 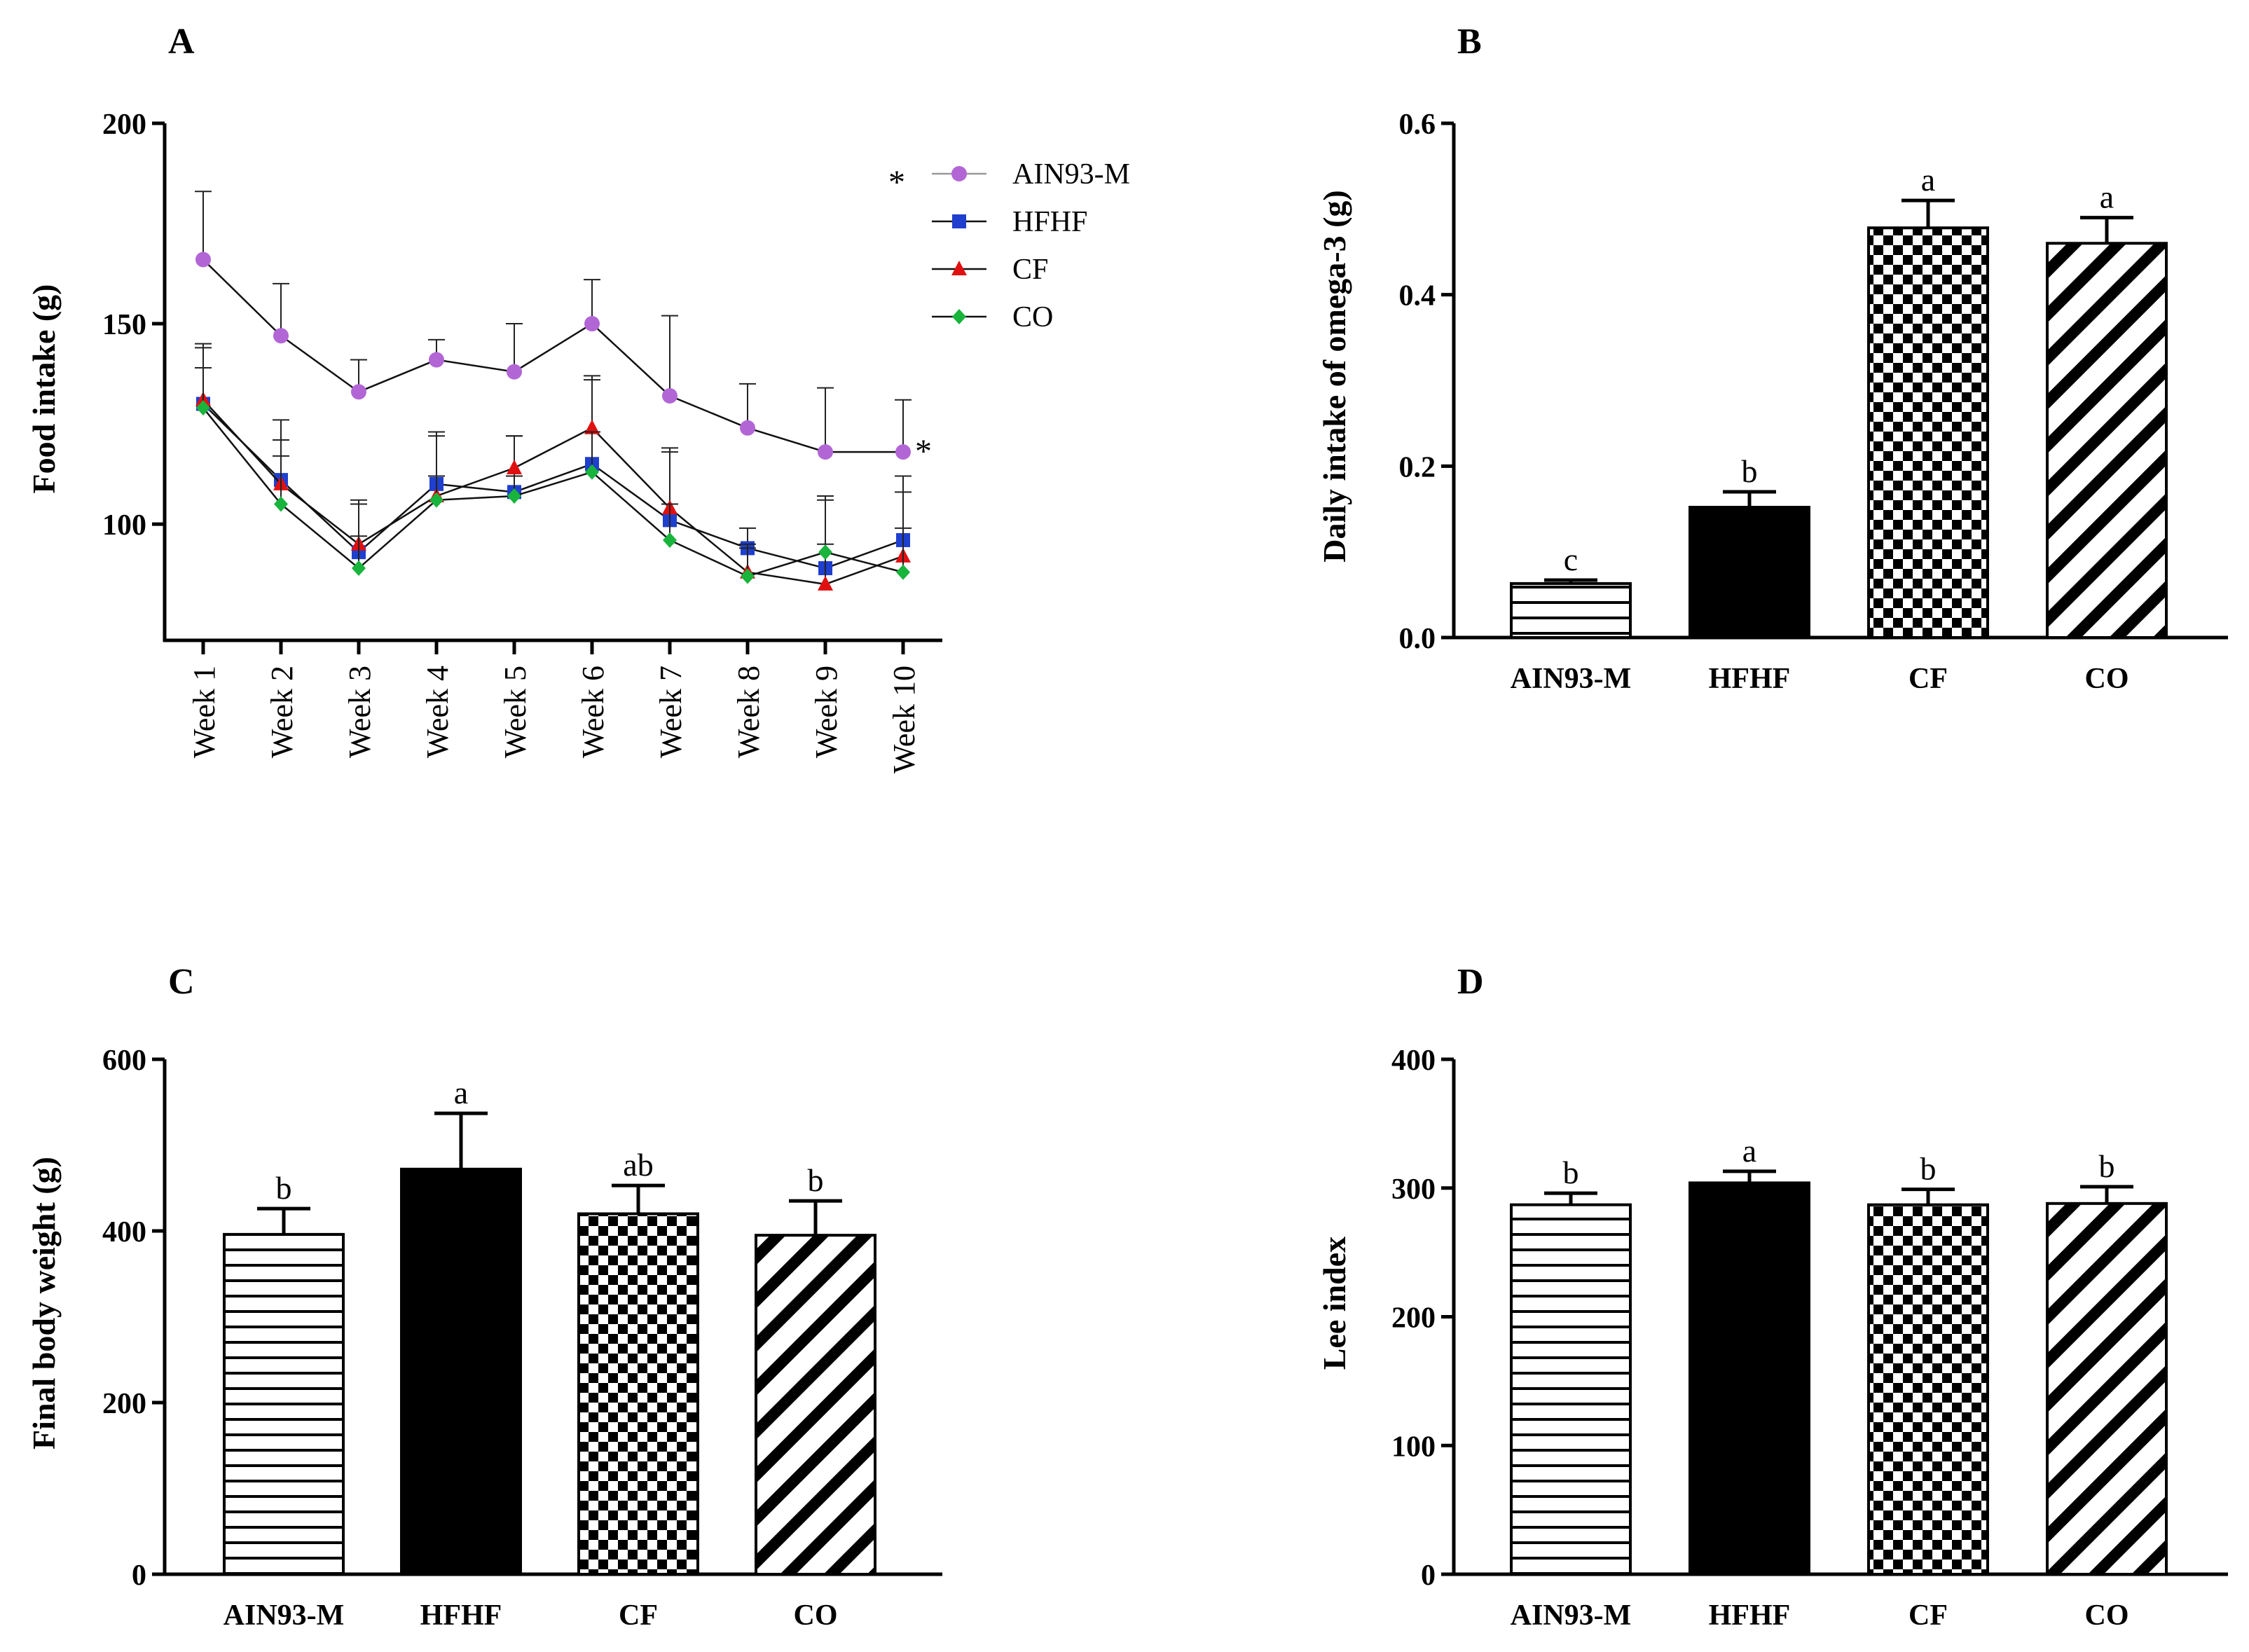 What do you see at coordinates (1928, 1616) in the screenshot?
I see `panel-d-category-label: CF` at bounding box center [1928, 1616].